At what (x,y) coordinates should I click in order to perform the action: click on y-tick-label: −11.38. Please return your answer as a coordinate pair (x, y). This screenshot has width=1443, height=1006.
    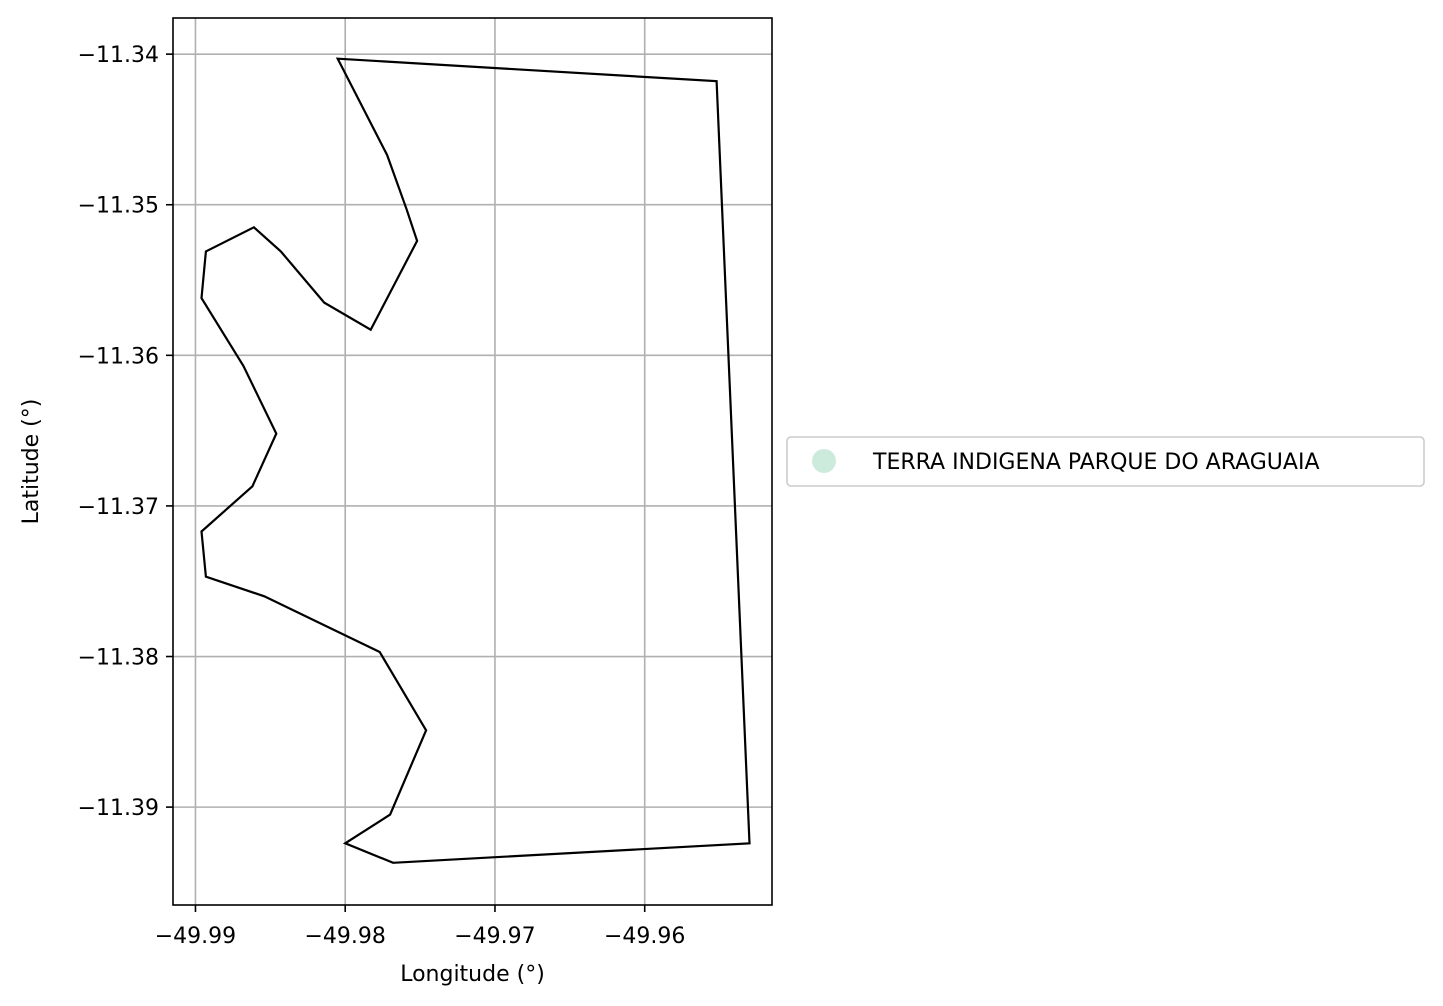
    Looking at the image, I should click on (118, 658).